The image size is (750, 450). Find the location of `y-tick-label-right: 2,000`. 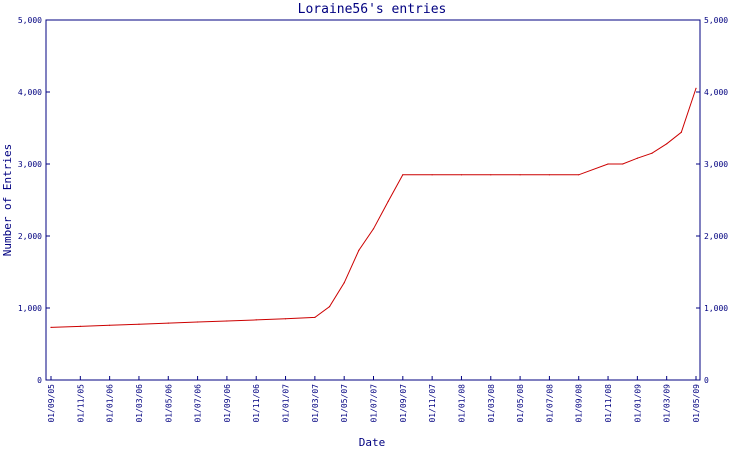

y-tick-label-right: 2,000 is located at coordinates (716, 236).